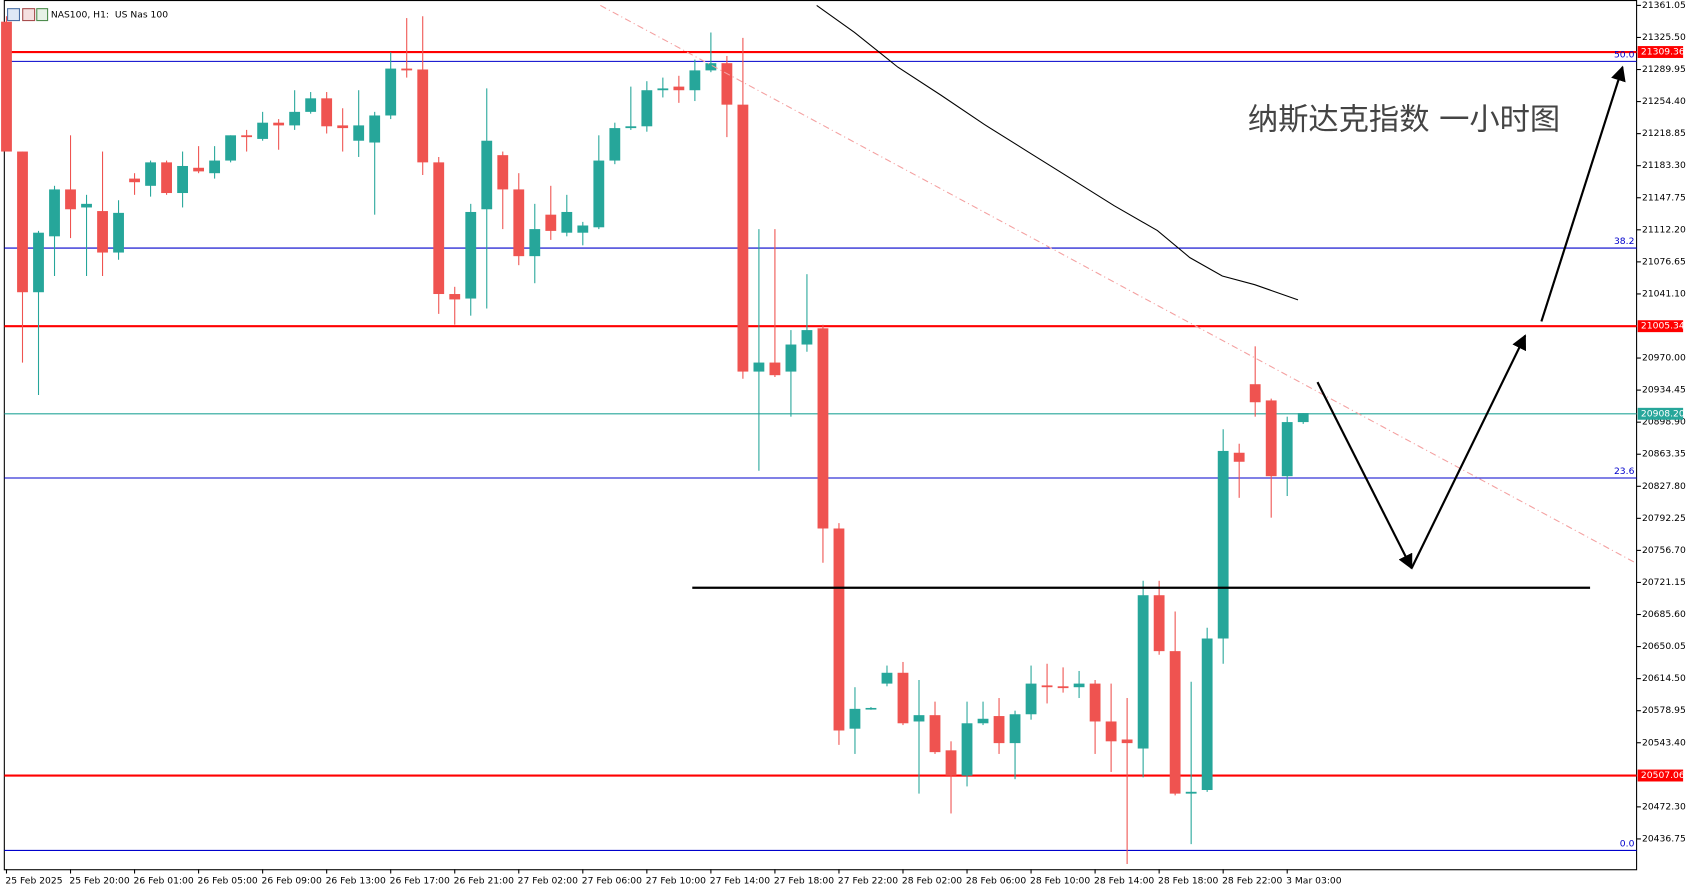  I want to click on price-label: 21005.34, so click(1663, 326).